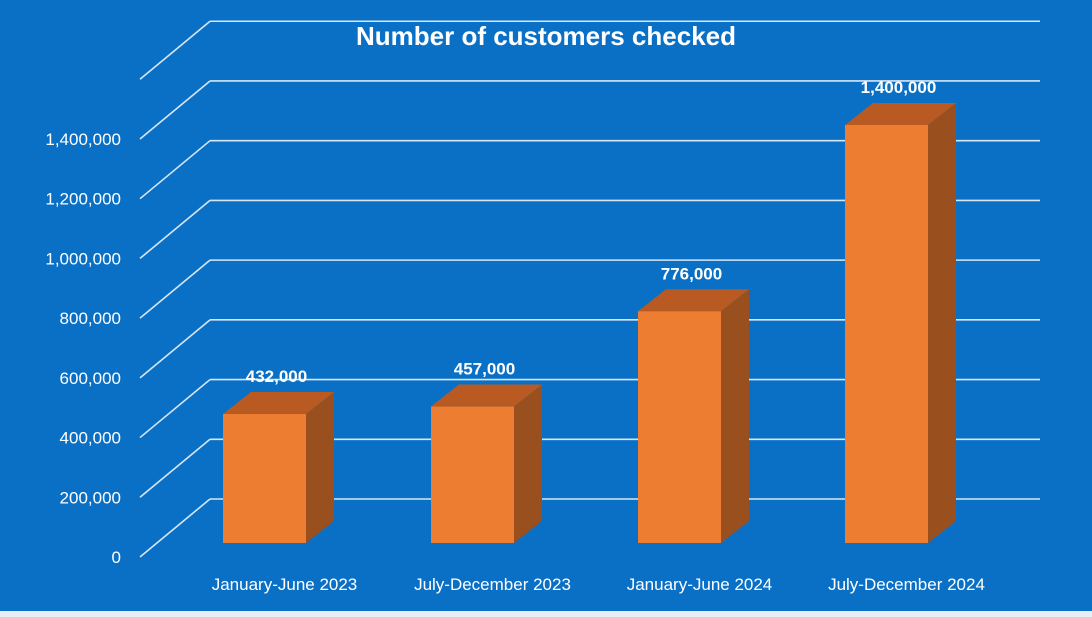 This screenshot has width=1092, height=617. What do you see at coordinates (90, 378) in the screenshot?
I see `y-tick-label: 600,000` at bounding box center [90, 378].